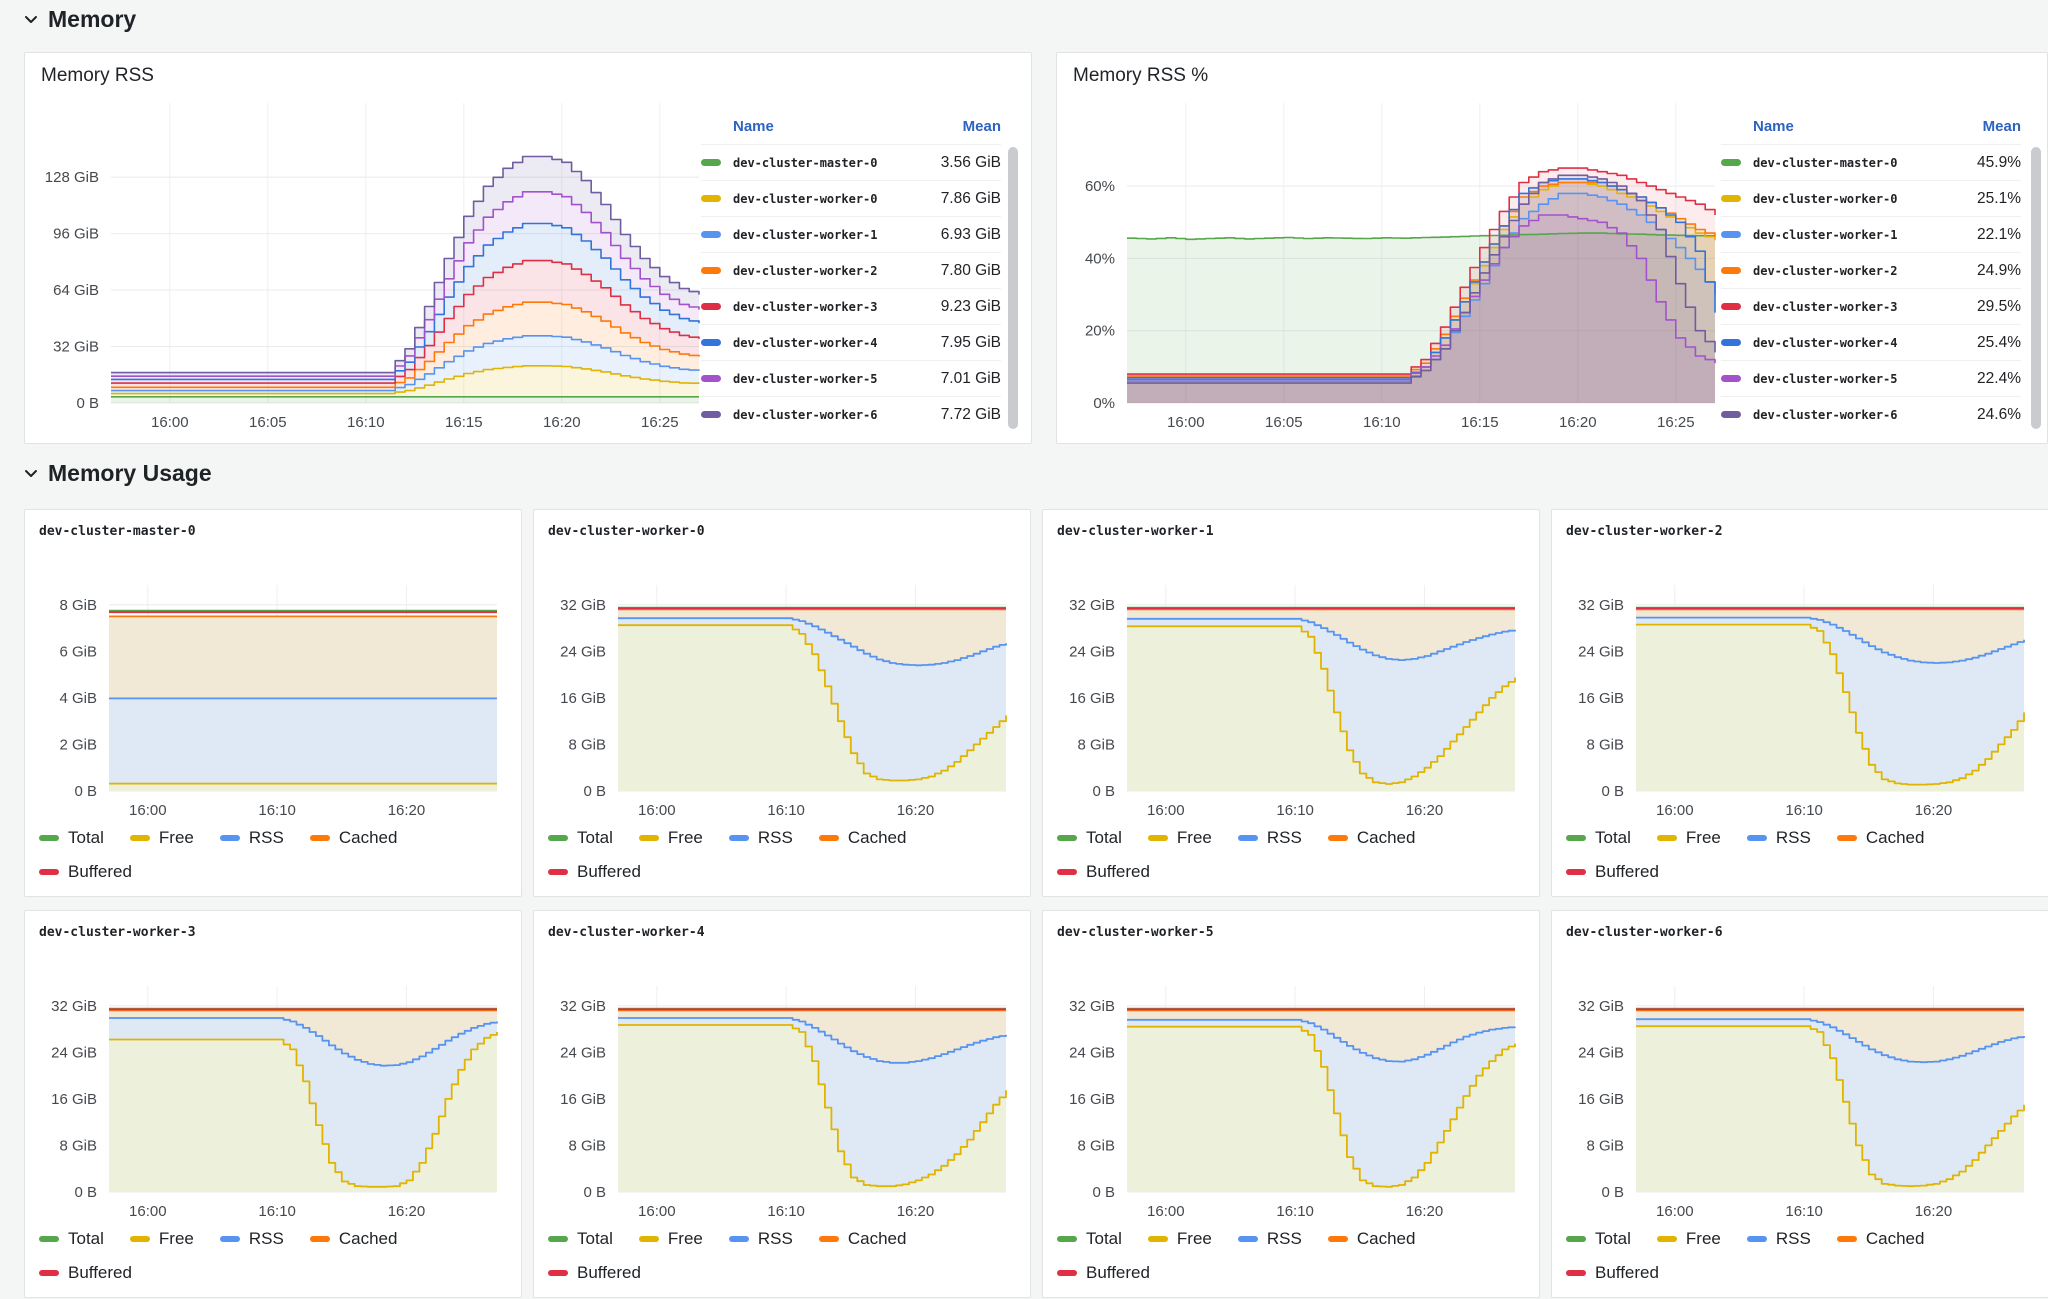 Image resolution: width=2048 pixels, height=1299 pixels. I want to click on legend-row: dev-cluster-worker-5 7.01 GiB, so click(851, 378).